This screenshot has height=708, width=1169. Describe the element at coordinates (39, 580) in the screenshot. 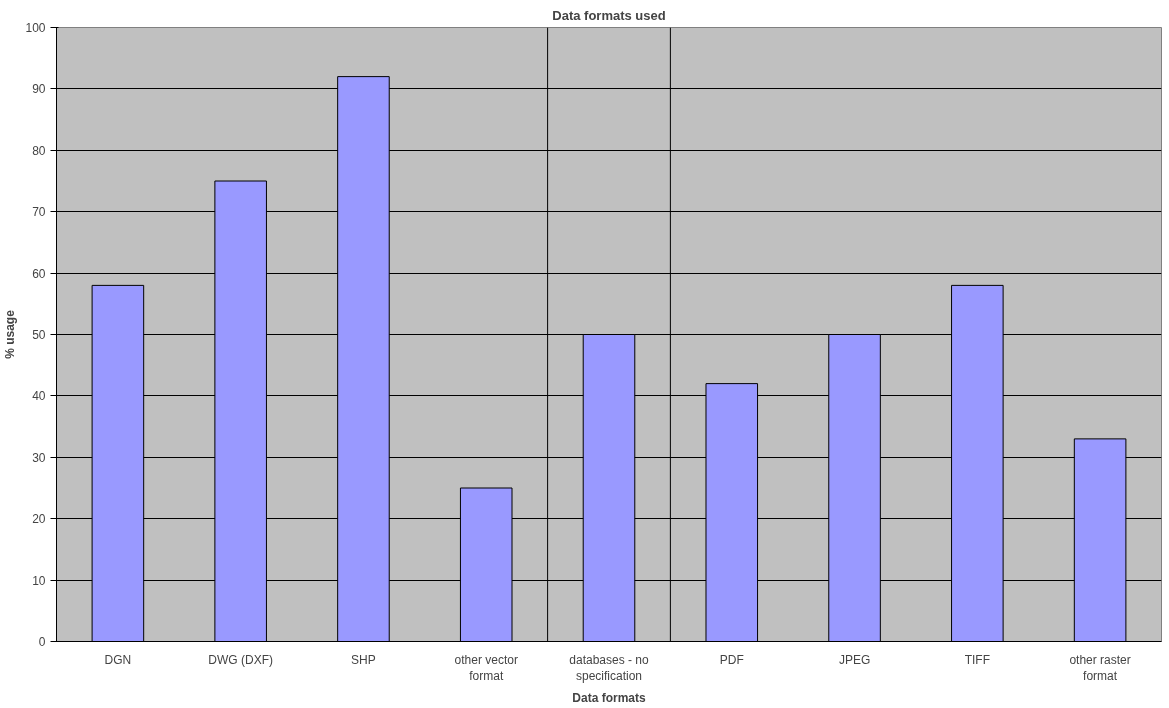

I see `y-tick-label: 10` at that location.